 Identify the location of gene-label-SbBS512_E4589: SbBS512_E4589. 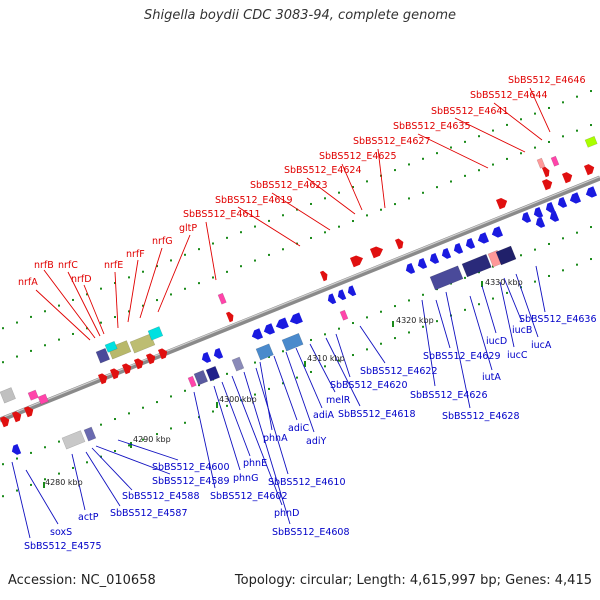
(191, 481).